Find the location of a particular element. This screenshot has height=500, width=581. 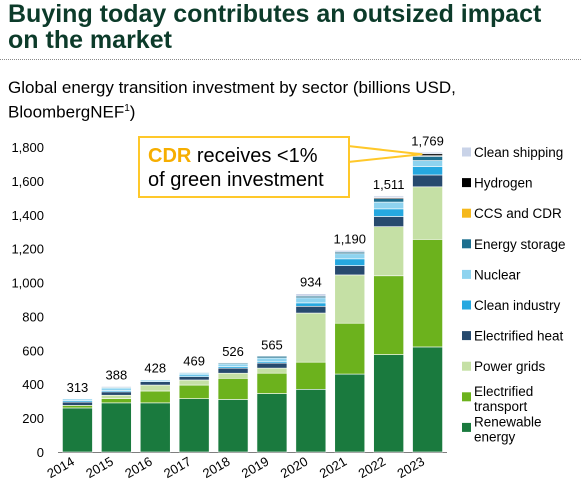

y-tick-label: 1,200 is located at coordinates (27, 249).